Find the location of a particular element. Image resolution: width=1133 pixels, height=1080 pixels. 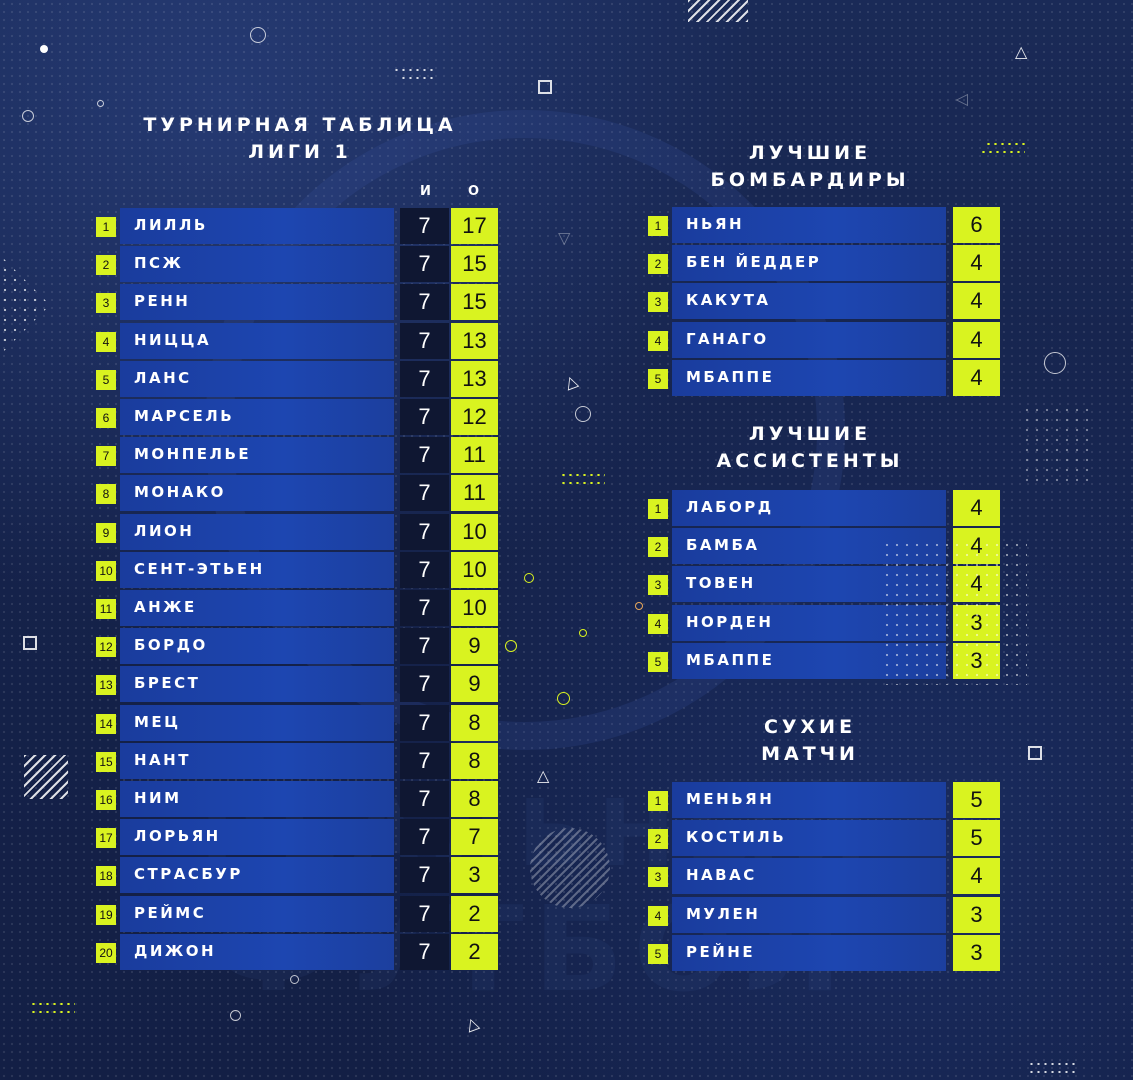

table-row: 3 КАКУТА 4 is located at coordinates (824, 301).